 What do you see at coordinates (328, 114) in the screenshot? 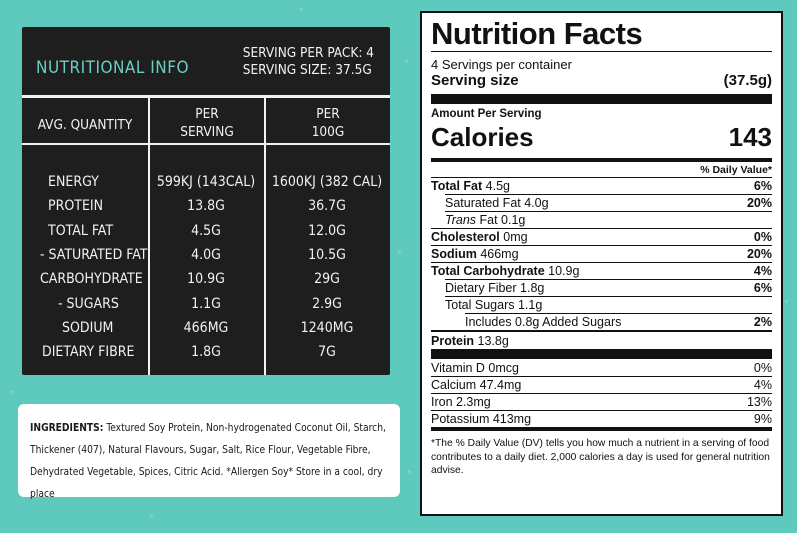
I see `col-header-100g-line1: Per` at bounding box center [328, 114].